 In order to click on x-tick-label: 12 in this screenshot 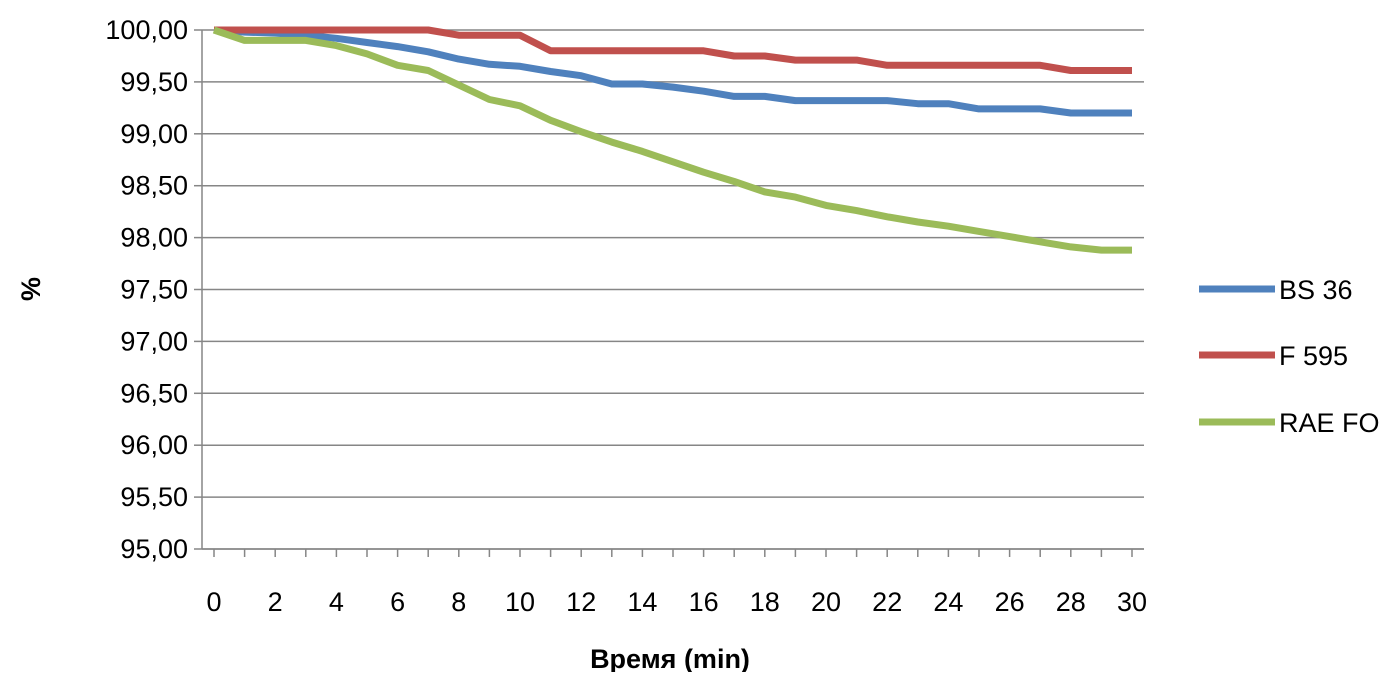, I will do `click(581, 602)`.